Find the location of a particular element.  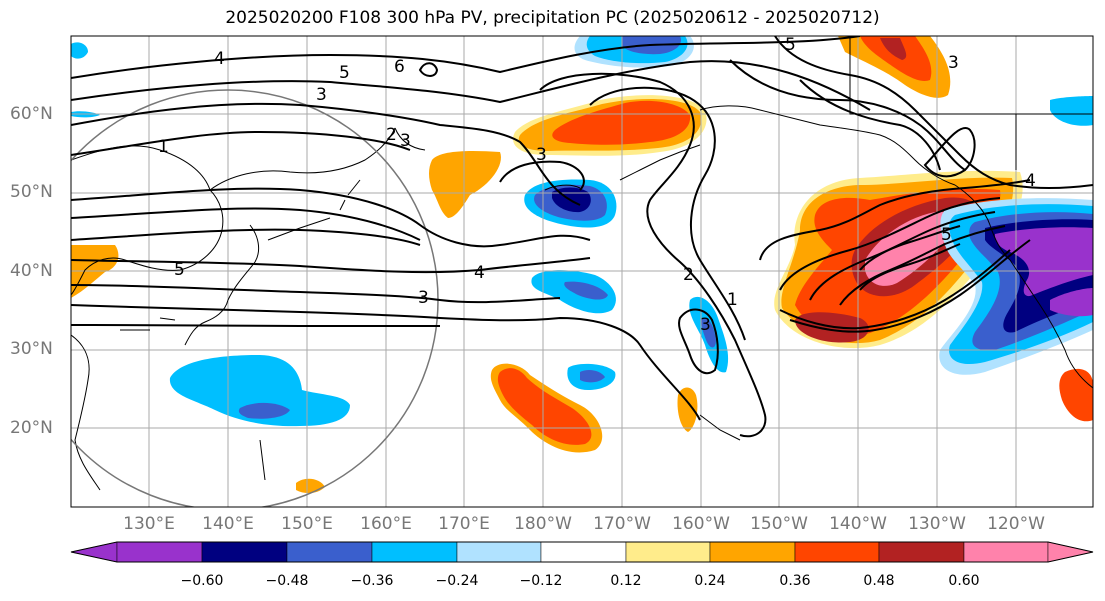

colorbar-extend-high is located at coordinates (1070, 552).